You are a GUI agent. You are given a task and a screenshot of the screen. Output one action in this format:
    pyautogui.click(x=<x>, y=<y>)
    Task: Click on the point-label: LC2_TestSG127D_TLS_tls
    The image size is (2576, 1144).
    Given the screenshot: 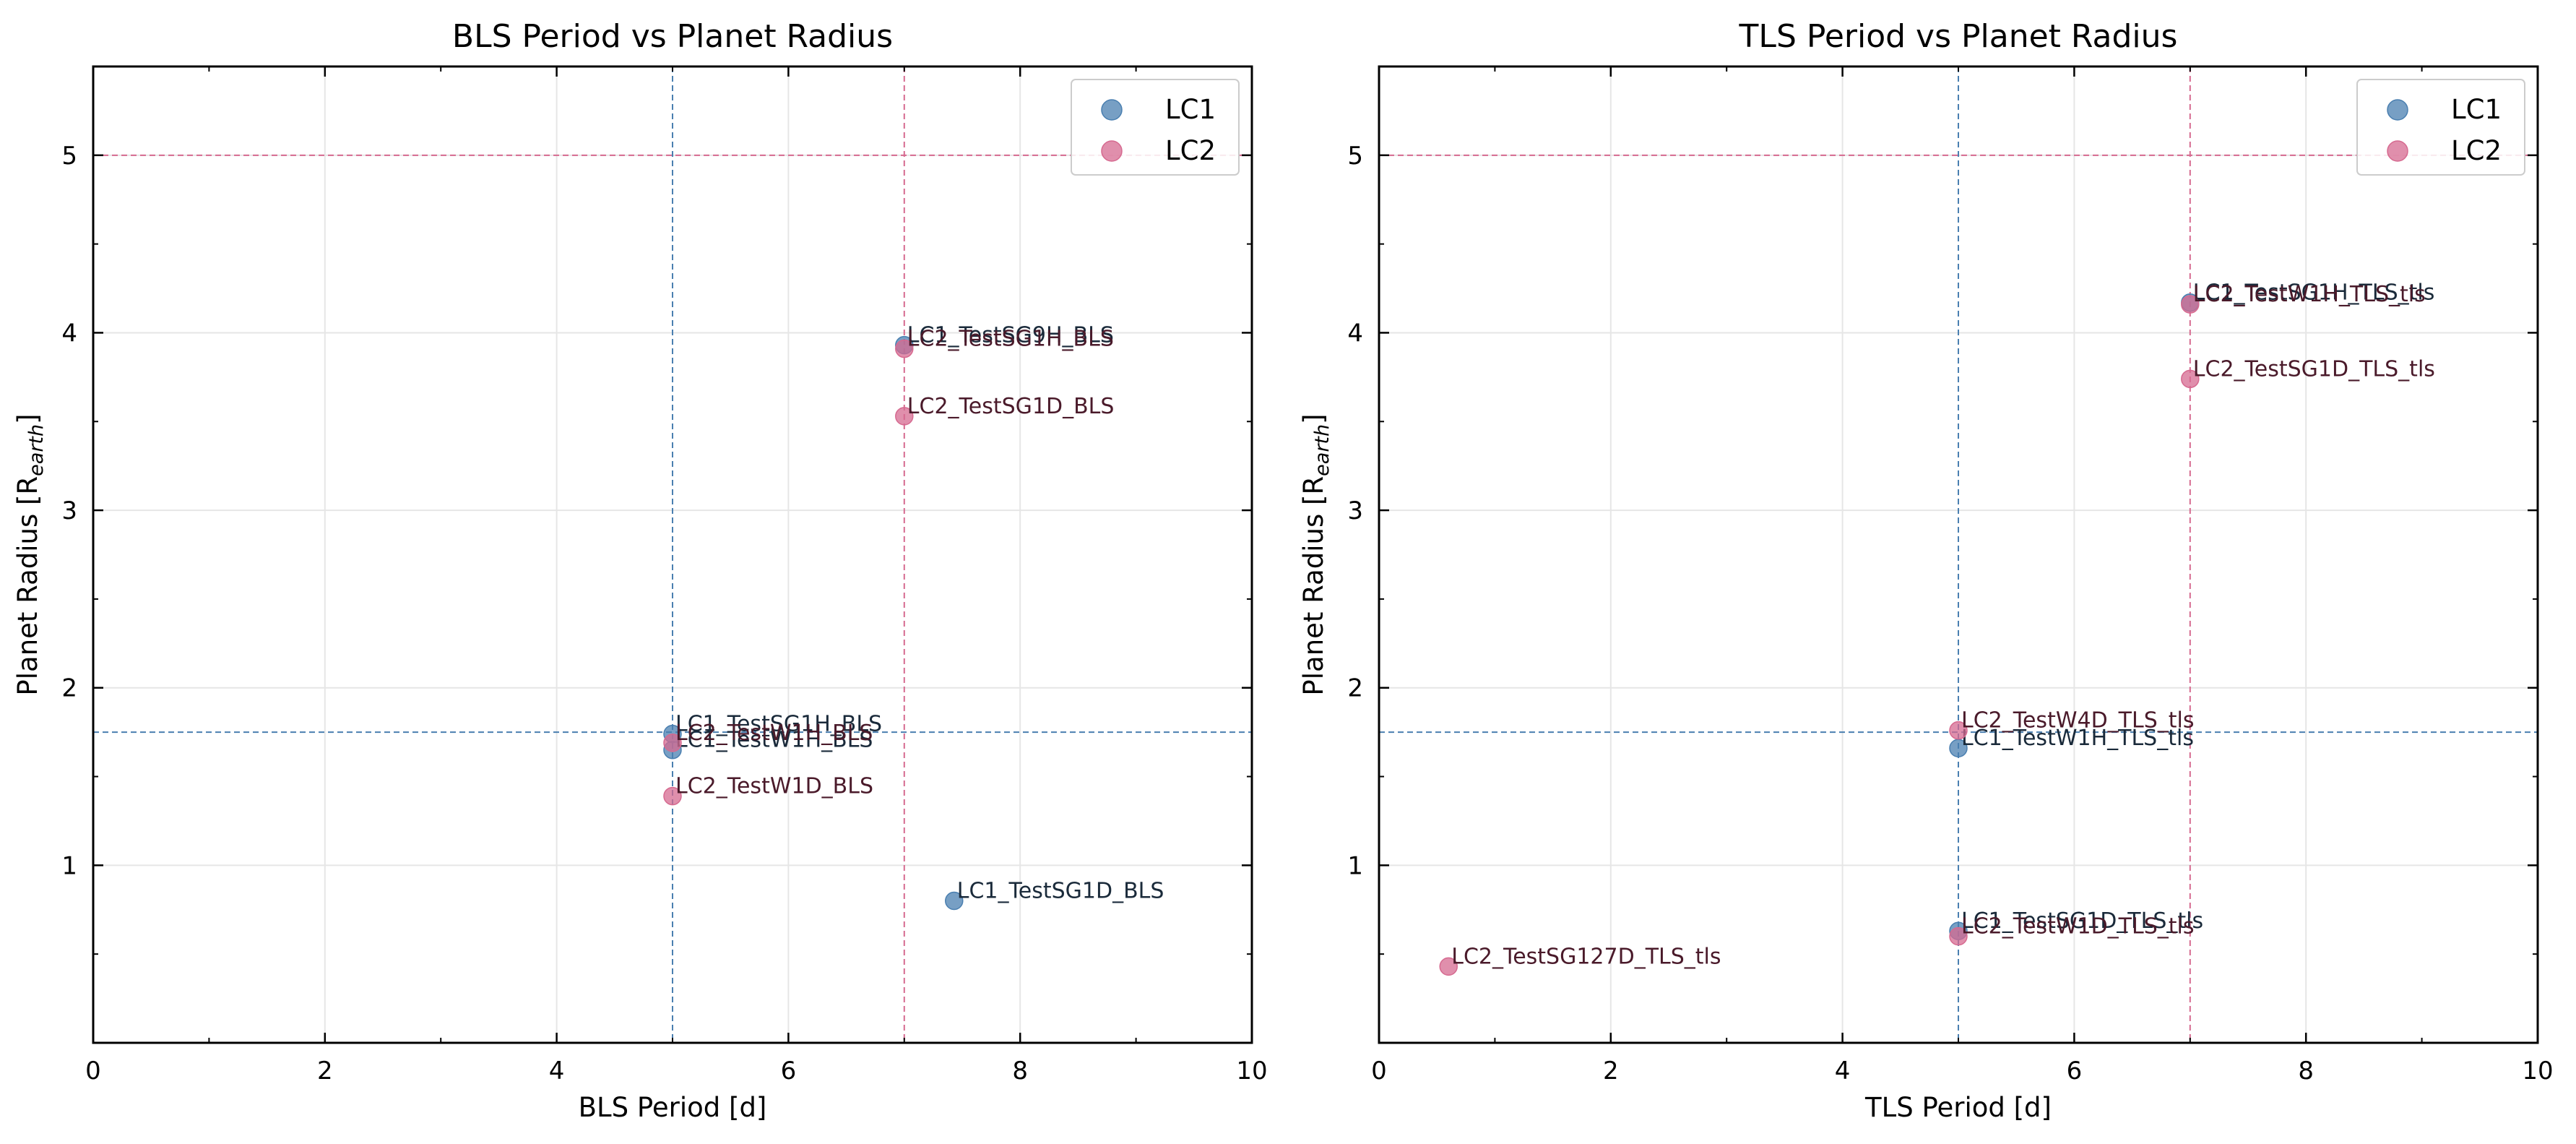 What is the action you would take?
    pyautogui.click(x=1586, y=956)
    